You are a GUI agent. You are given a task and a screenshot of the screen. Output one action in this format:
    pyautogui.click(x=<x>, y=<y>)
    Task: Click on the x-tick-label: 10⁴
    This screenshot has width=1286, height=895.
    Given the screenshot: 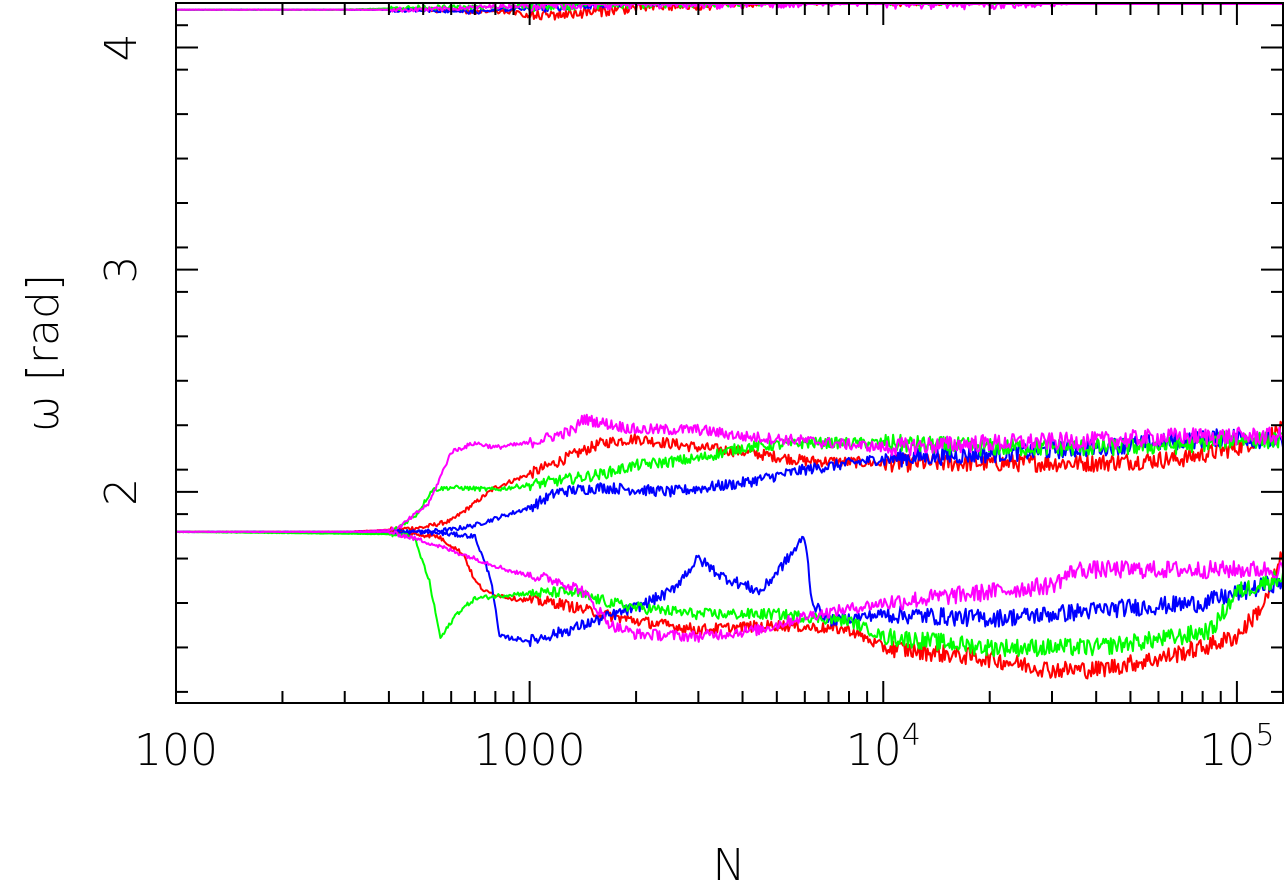 What is the action you would take?
    pyautogui.click(x=883, y=747)
    